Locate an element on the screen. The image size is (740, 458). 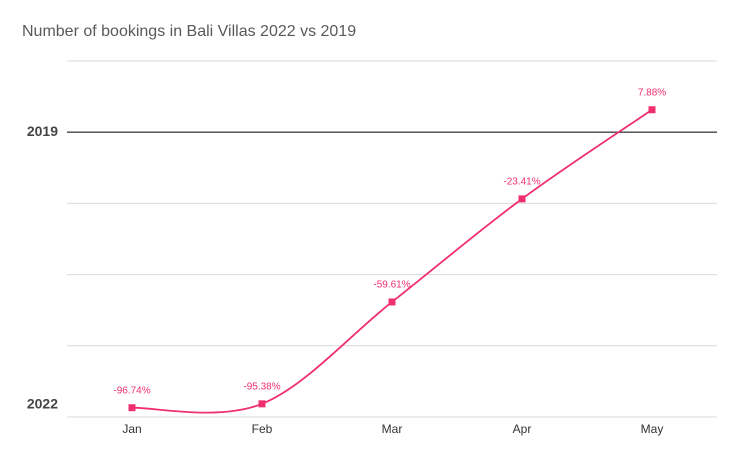
x-tick-label: Feb is located at coordinates (262, 429).